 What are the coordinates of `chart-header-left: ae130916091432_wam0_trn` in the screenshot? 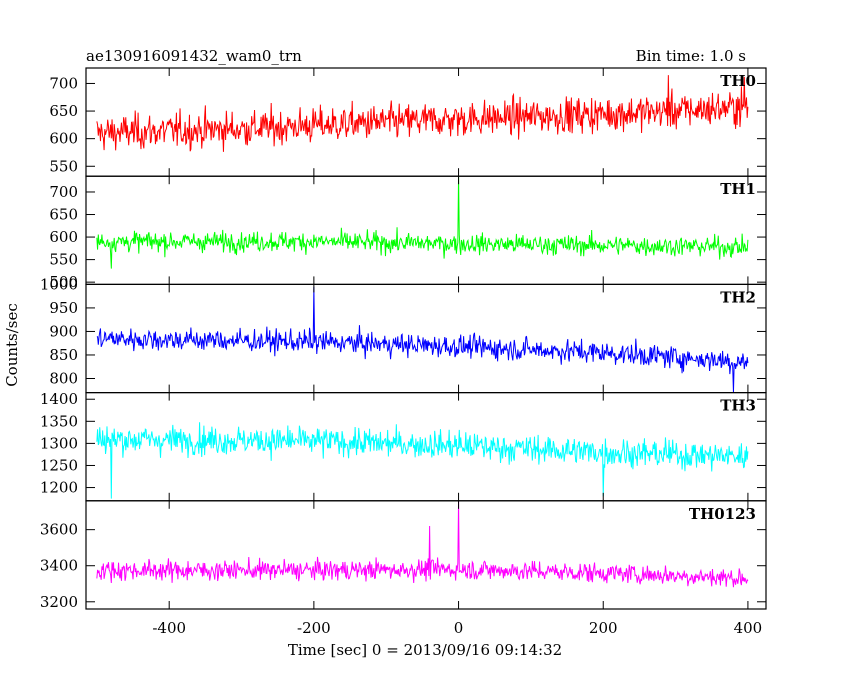 It's located at (194, 56).